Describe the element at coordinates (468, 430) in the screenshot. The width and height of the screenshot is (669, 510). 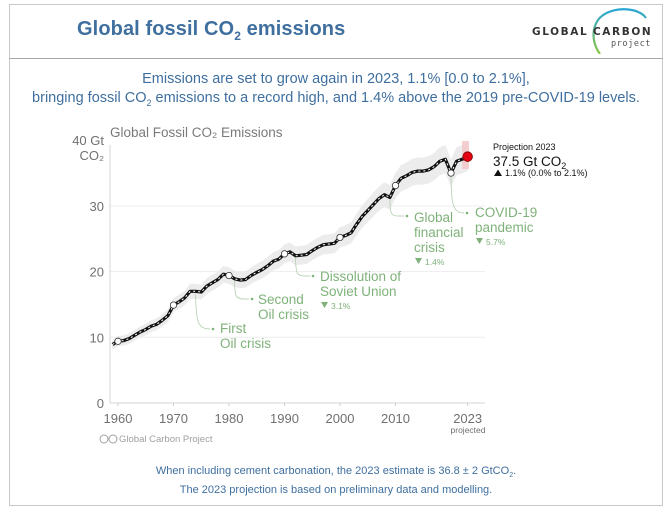
I see `x-tick-sublabel-projected: projected` at that location.